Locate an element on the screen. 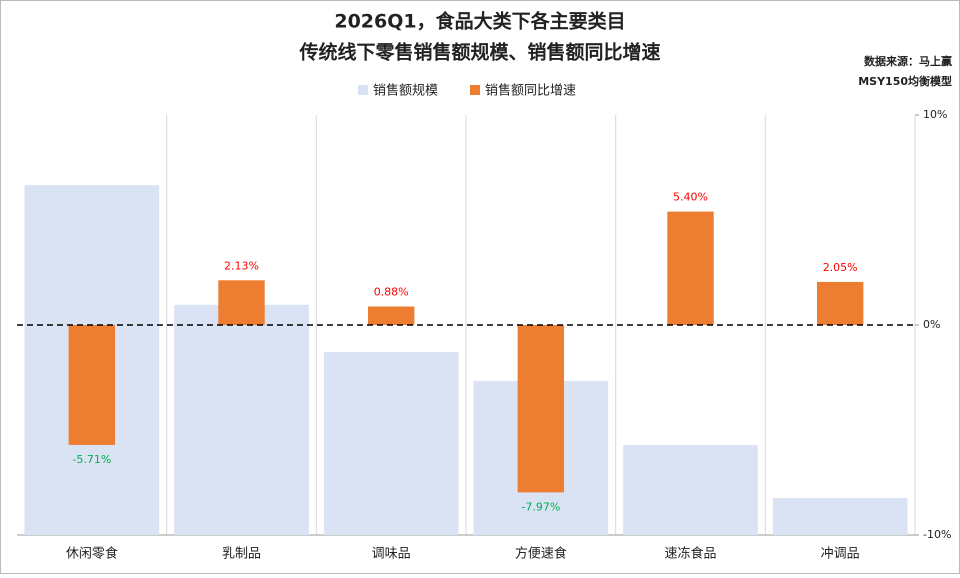 The height and width of the screenshot is (578, 960). source-note: 数据来源：马上赢 is located at coordinates (908, 61).